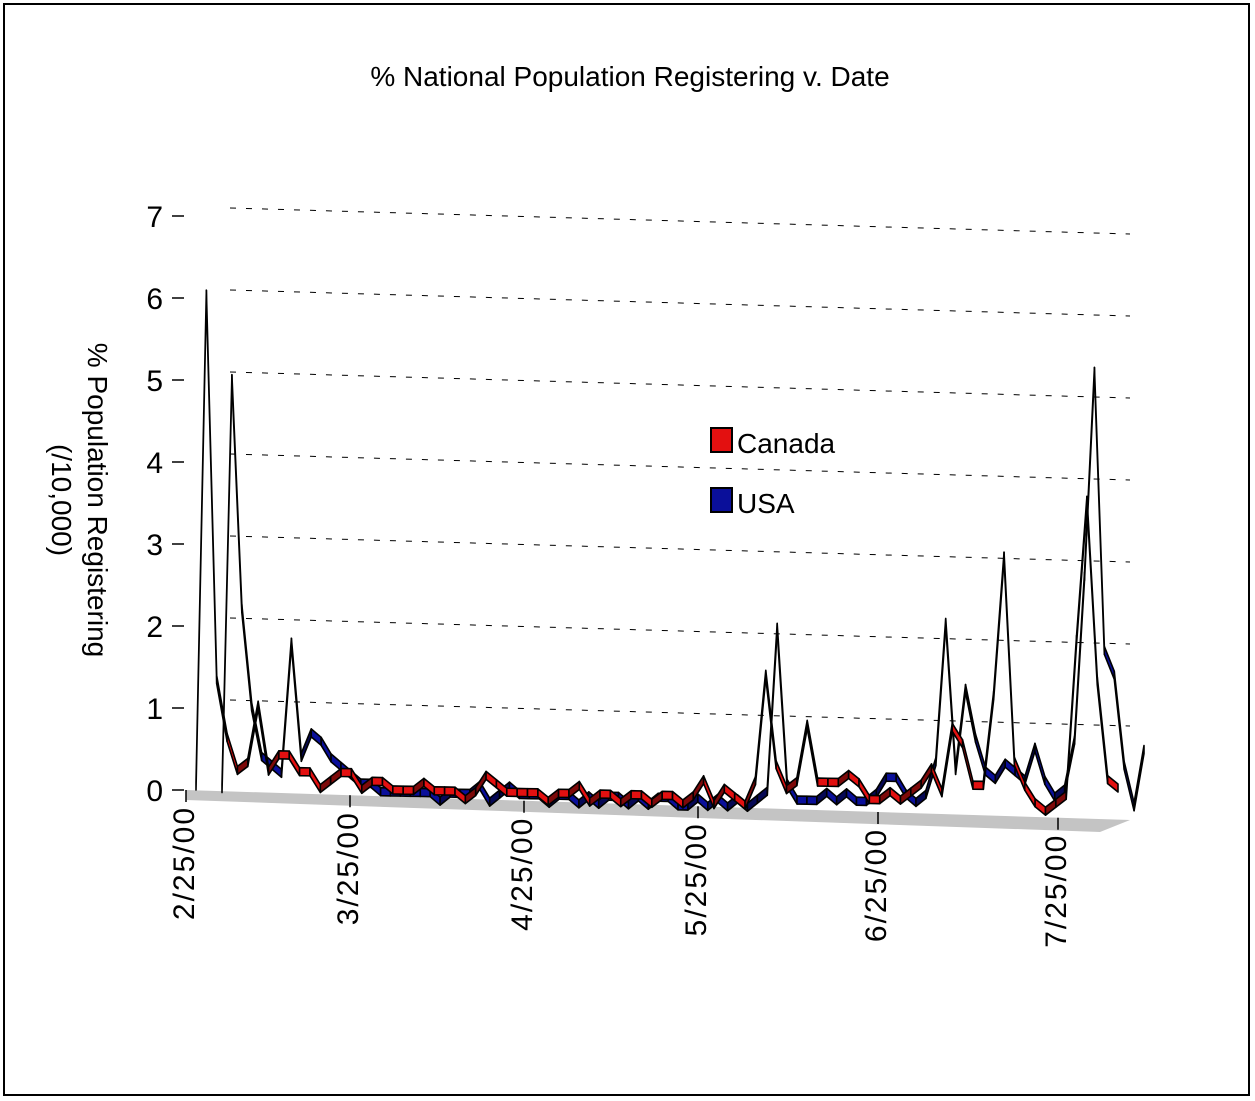 The height and width of the screenshot is (1101, 1255). What do you see at coordinates (786, 443) in the screenshot?
I see `legend-label-canada: Canada` at bounding box center [786, 443].